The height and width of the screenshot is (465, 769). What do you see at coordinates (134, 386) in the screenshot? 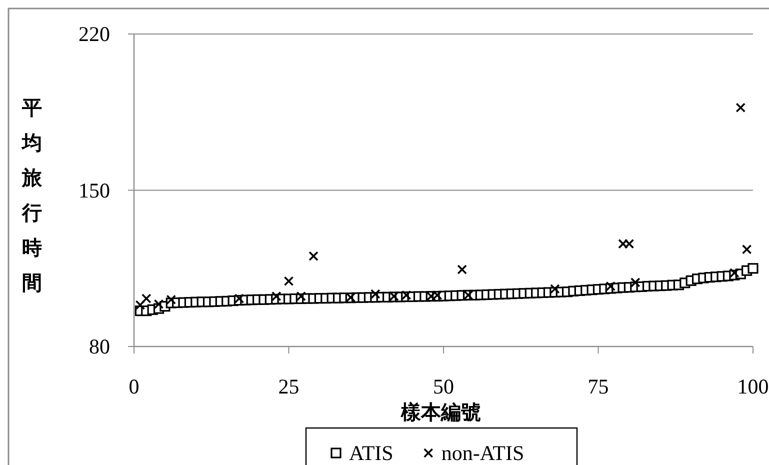
I see `x-tick-label: 0` at bounding box center [134, 386].